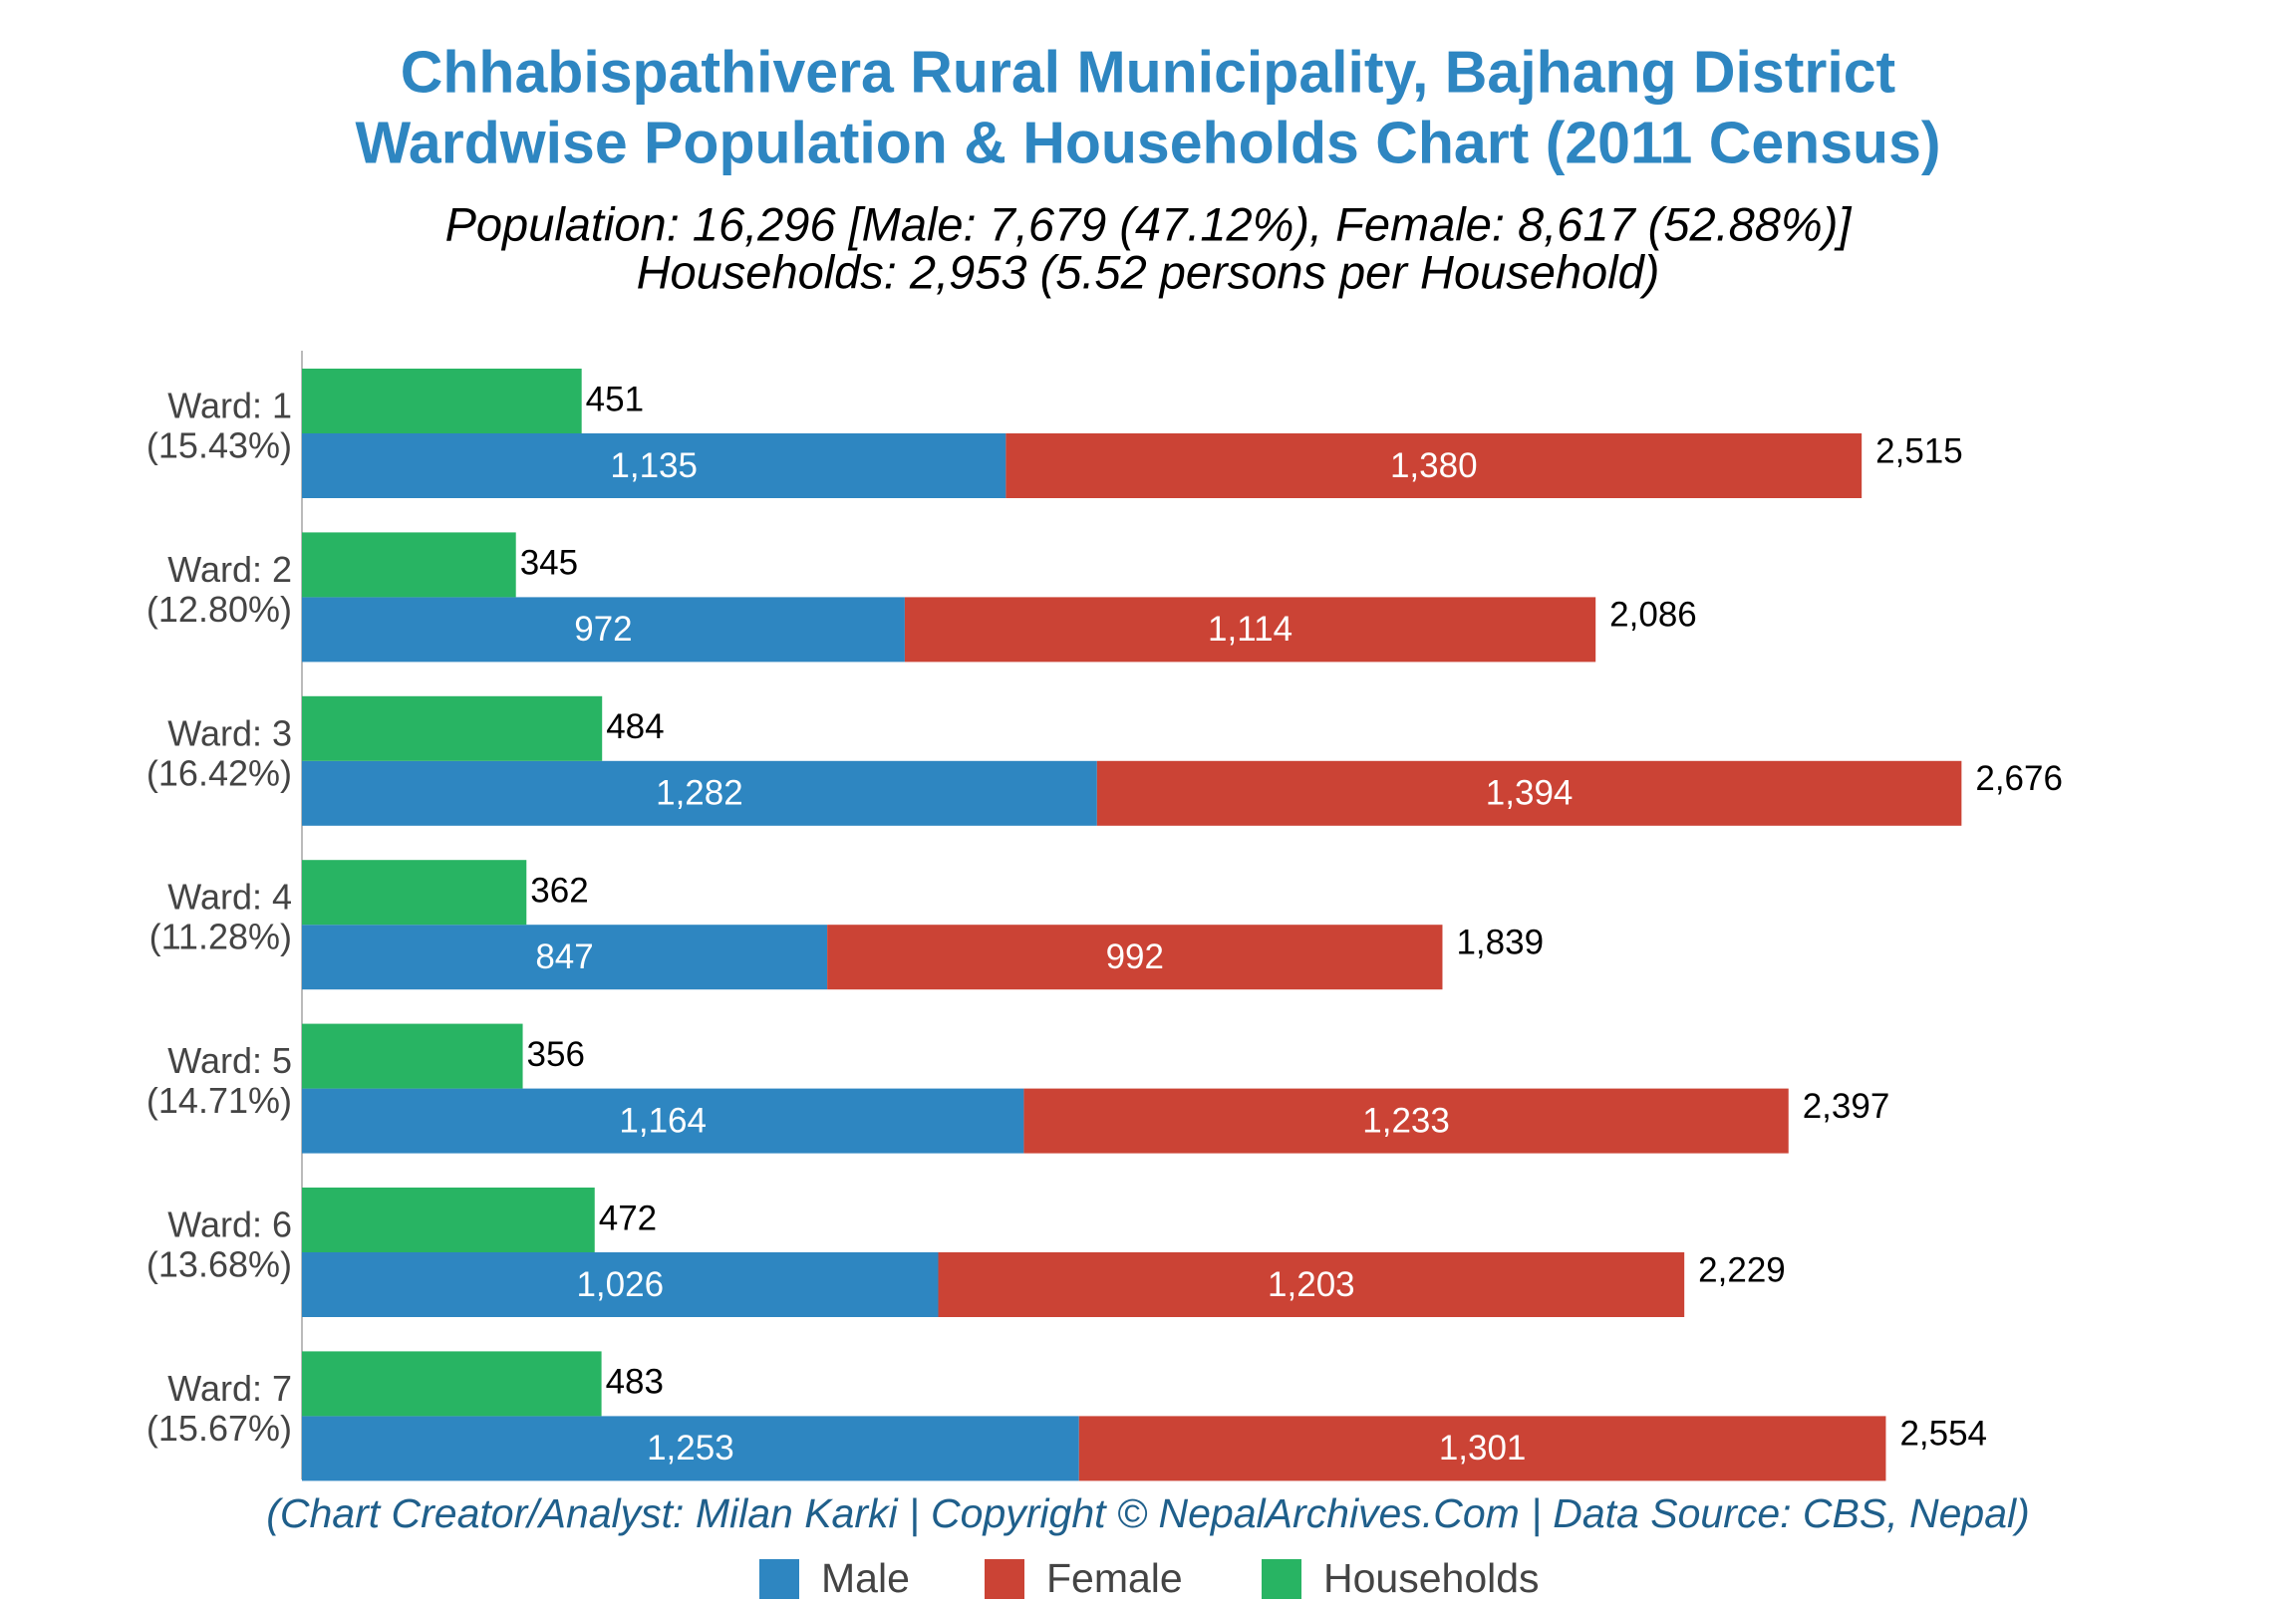 Image resolution: width=2296 pixels, height=1604 pixels. I want to click on y-tick-label: Ward: 7, so click(229, 1388).